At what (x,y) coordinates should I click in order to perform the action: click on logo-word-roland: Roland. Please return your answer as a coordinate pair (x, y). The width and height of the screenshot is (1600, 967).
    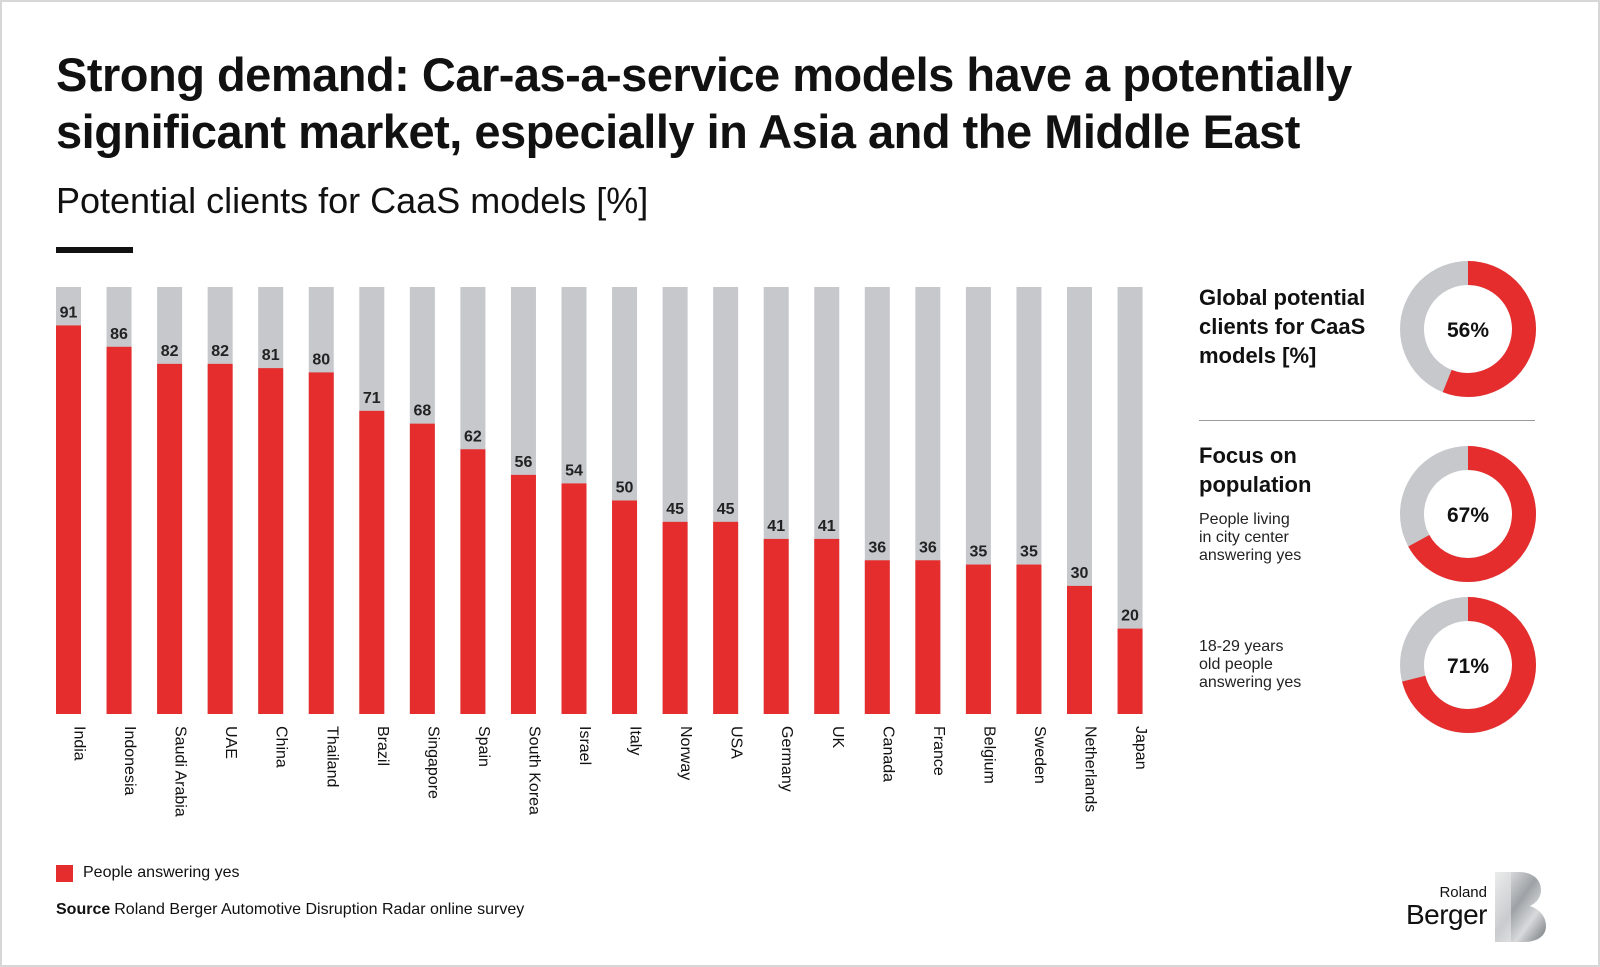
    Looking at the image, I should click on (1463, 892).